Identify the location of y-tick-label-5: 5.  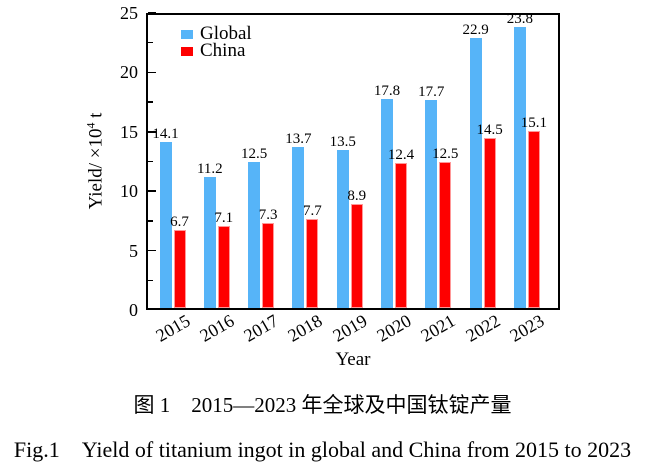
(133, 250).